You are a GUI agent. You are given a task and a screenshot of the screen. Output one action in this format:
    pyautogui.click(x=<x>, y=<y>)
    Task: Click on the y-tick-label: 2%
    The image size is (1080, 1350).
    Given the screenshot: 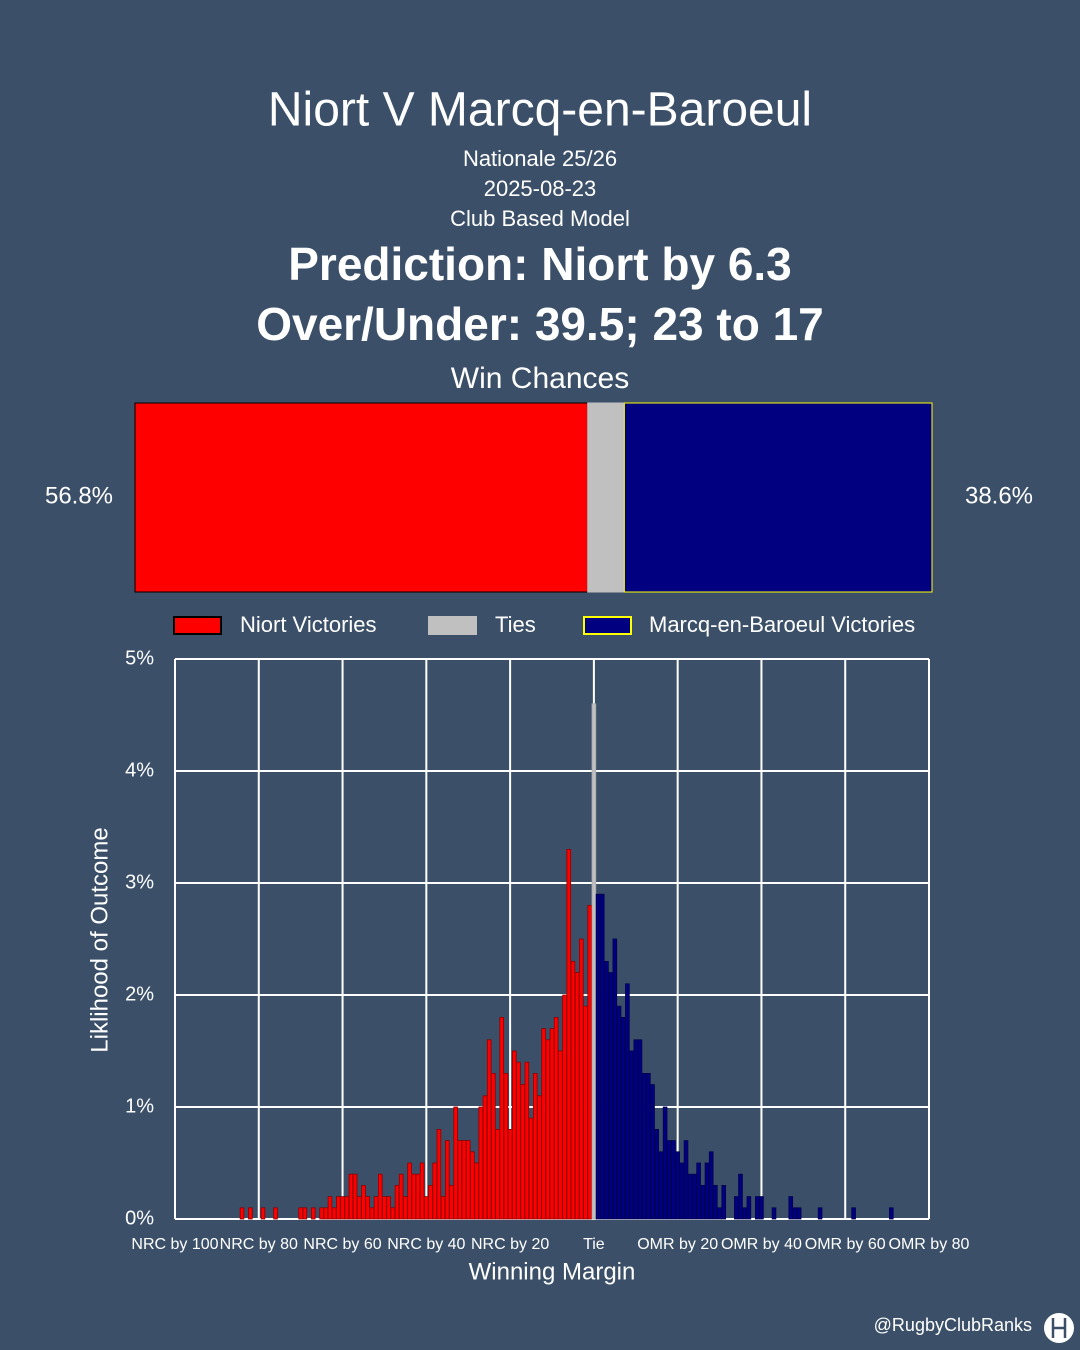 What is the action you would take?
    pyautogui.click(x=139, y=994)
    